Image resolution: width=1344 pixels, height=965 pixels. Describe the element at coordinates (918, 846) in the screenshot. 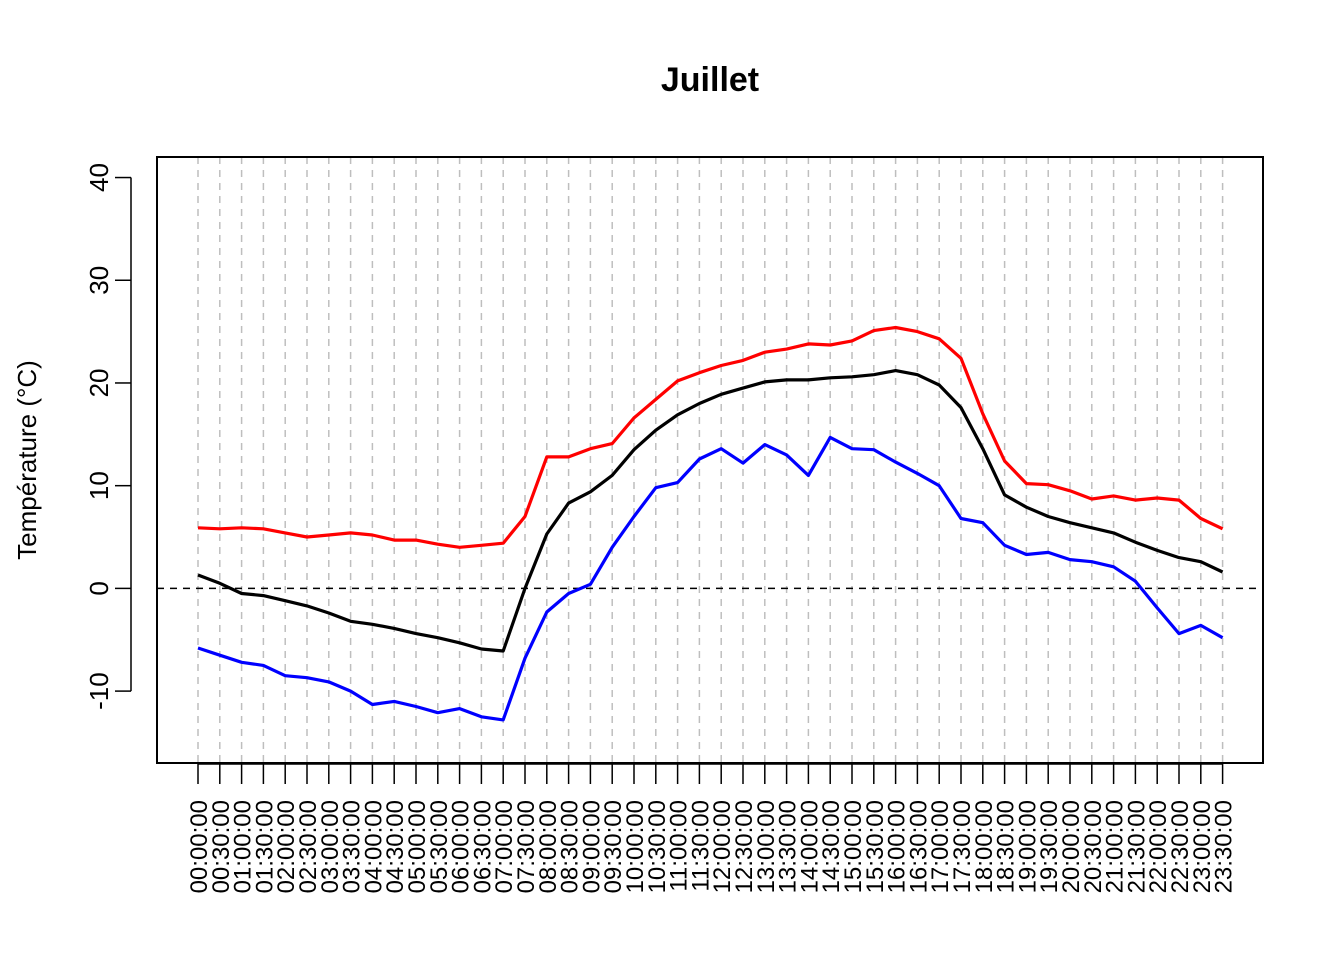

I see `x-tick-label: 16:30:00` at that location.